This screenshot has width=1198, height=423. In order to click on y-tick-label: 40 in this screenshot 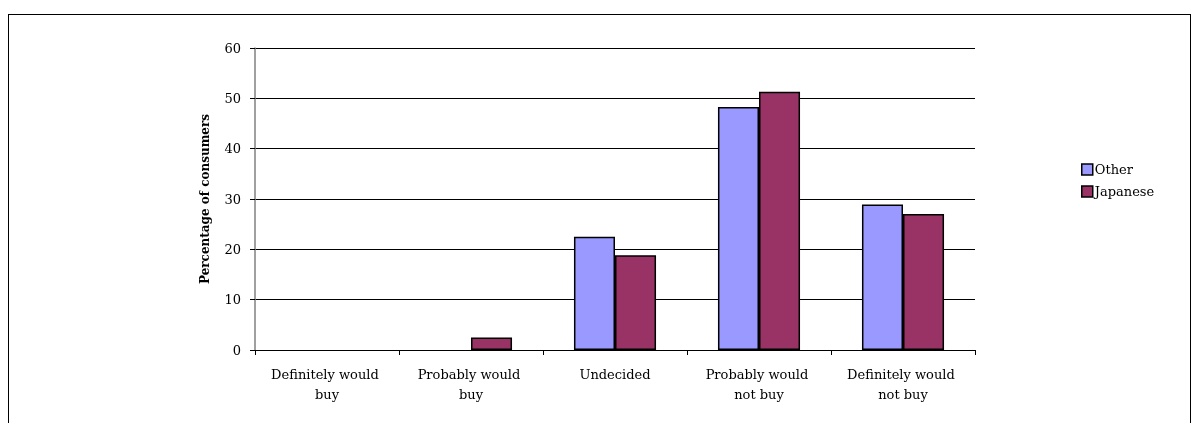, I will do `click(232, 149)`.